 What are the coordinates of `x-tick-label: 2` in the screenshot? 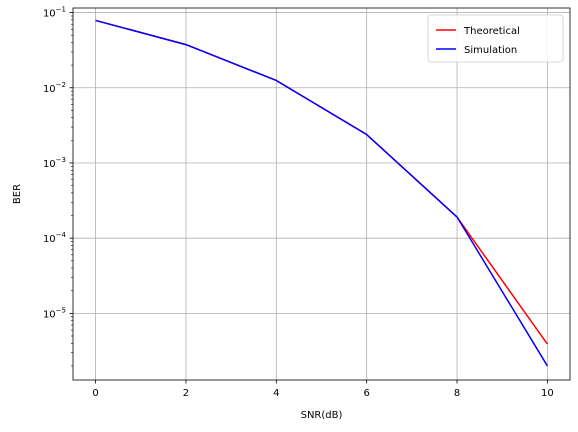 It's located at (186, 393).